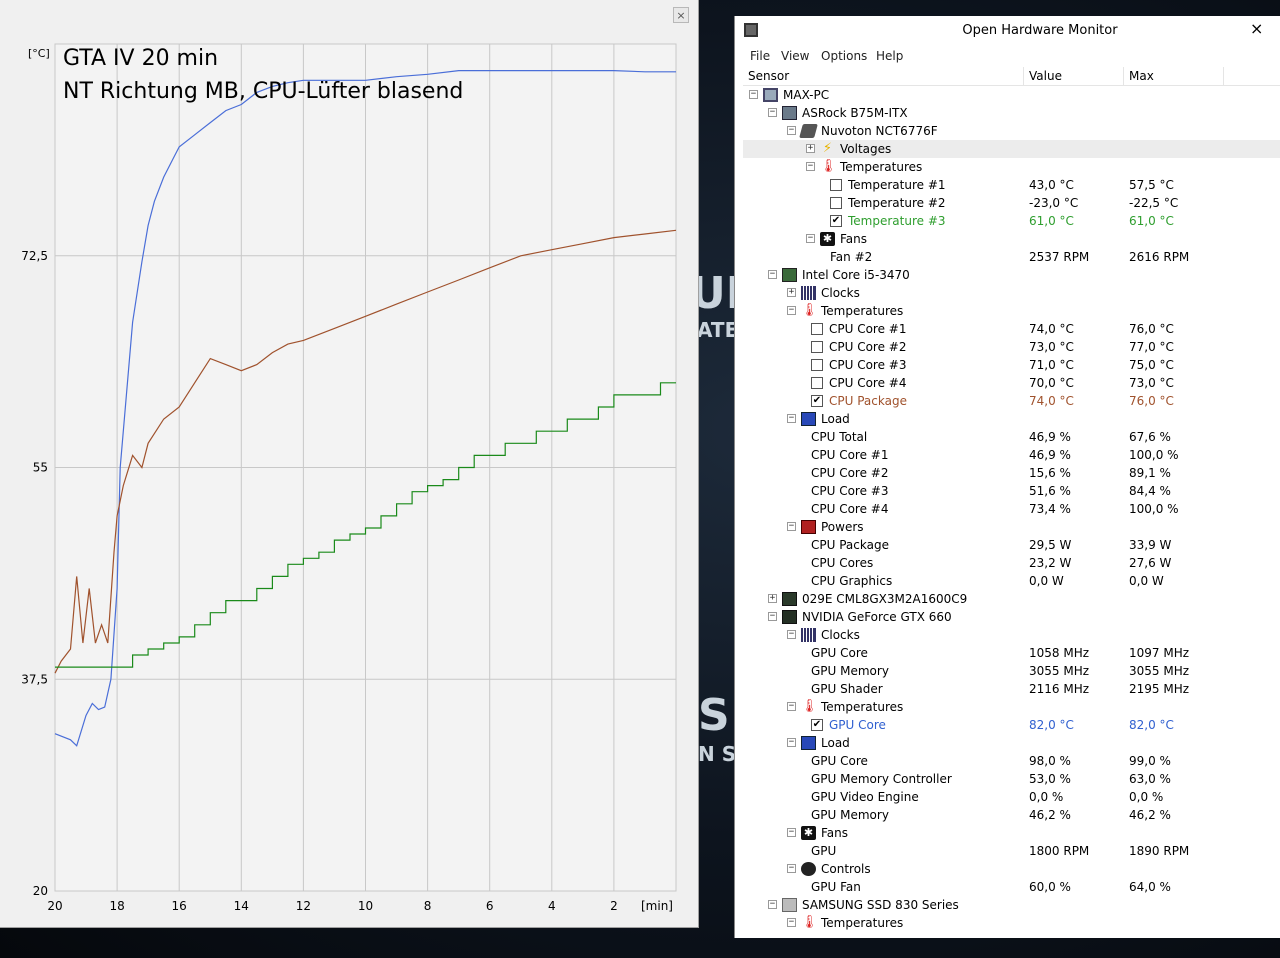 This screenshot has height=958, width=1280. What do you see at coordinates (760, 56) in the screenshot?
I see `menu-file: File` at bounding box center [760, 56].